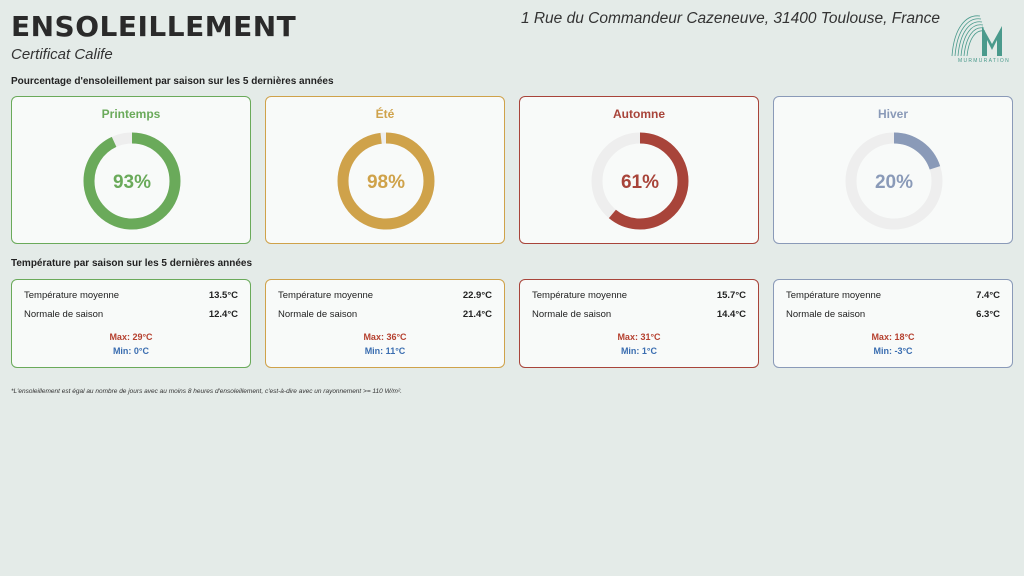 The height and width of the screenshot is (576, 1024). Describe the element at coordinates (893, 295) in the screenshot. I see `avg-row: Température moyenne 7.4°C` at that location.